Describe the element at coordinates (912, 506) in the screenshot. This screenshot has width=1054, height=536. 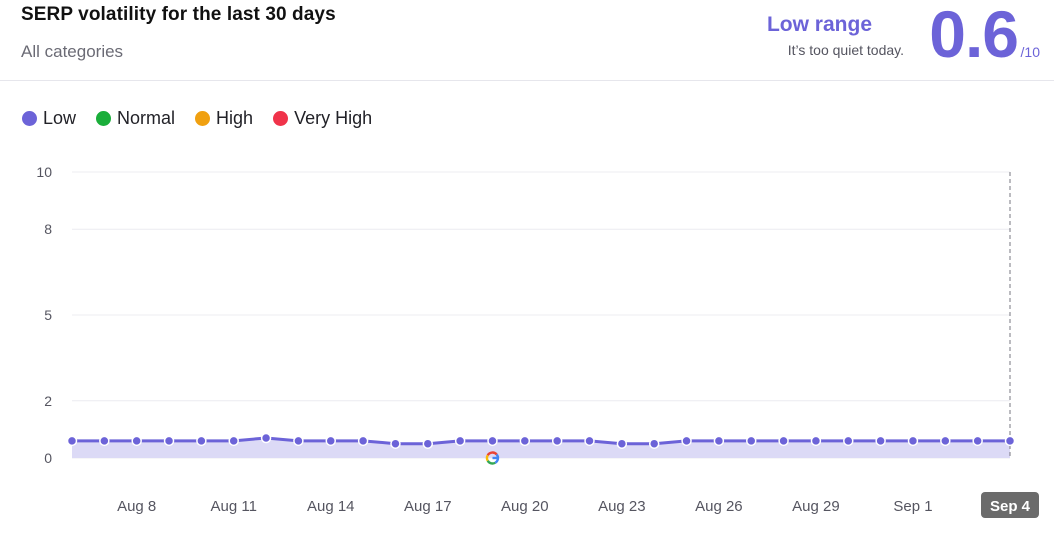
I see `x-tick-label: Sep 1` at that location.